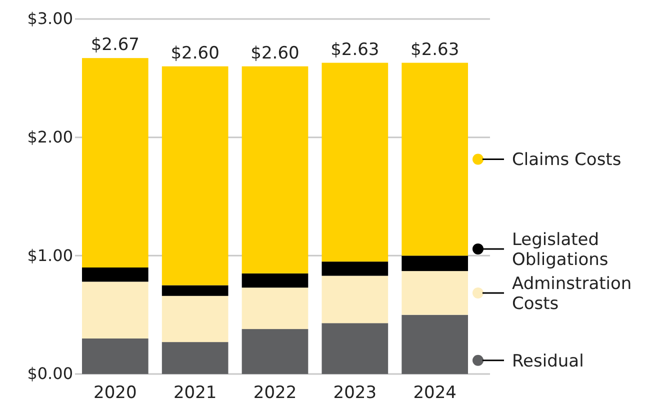 Image resolution: width=656 pixels, height=405 pixels. What do you see at coordinates (50, 136) in the screenshot?
I see `y-tick-label: $2.00` at bounding box center [50, 136].